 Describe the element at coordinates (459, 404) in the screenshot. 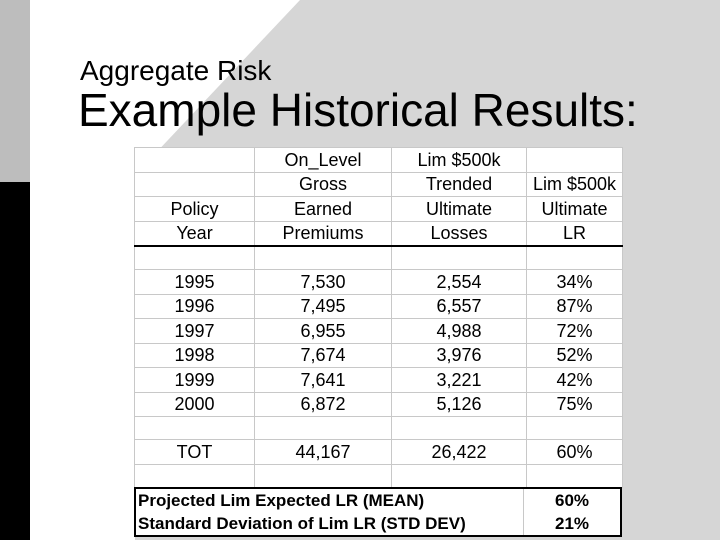

I see `losses-cell: 5,126` at that location.